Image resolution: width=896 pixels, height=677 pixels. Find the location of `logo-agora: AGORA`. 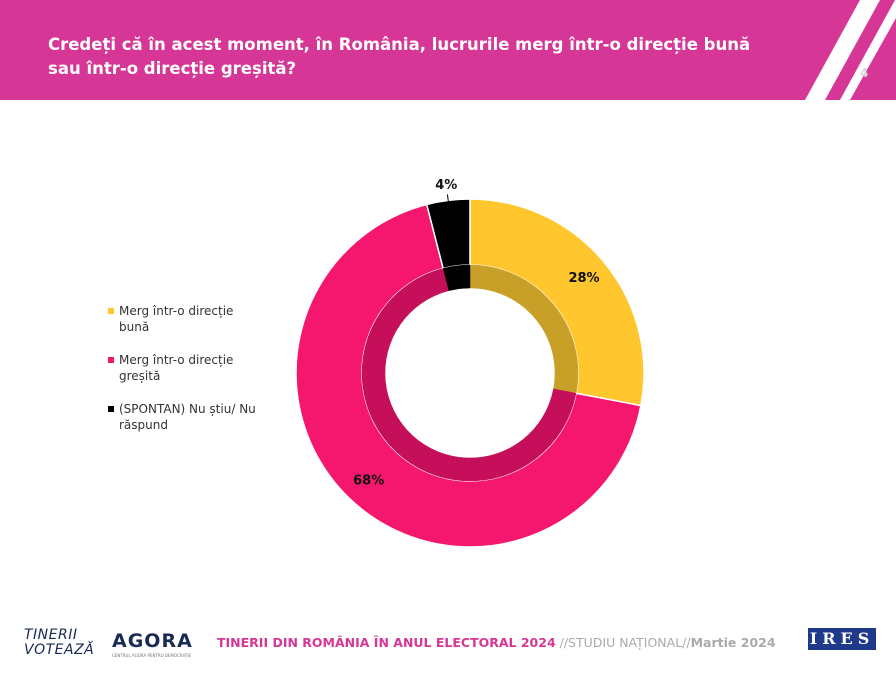

logo-agora: AGORA is located at coordinates (152, 641).